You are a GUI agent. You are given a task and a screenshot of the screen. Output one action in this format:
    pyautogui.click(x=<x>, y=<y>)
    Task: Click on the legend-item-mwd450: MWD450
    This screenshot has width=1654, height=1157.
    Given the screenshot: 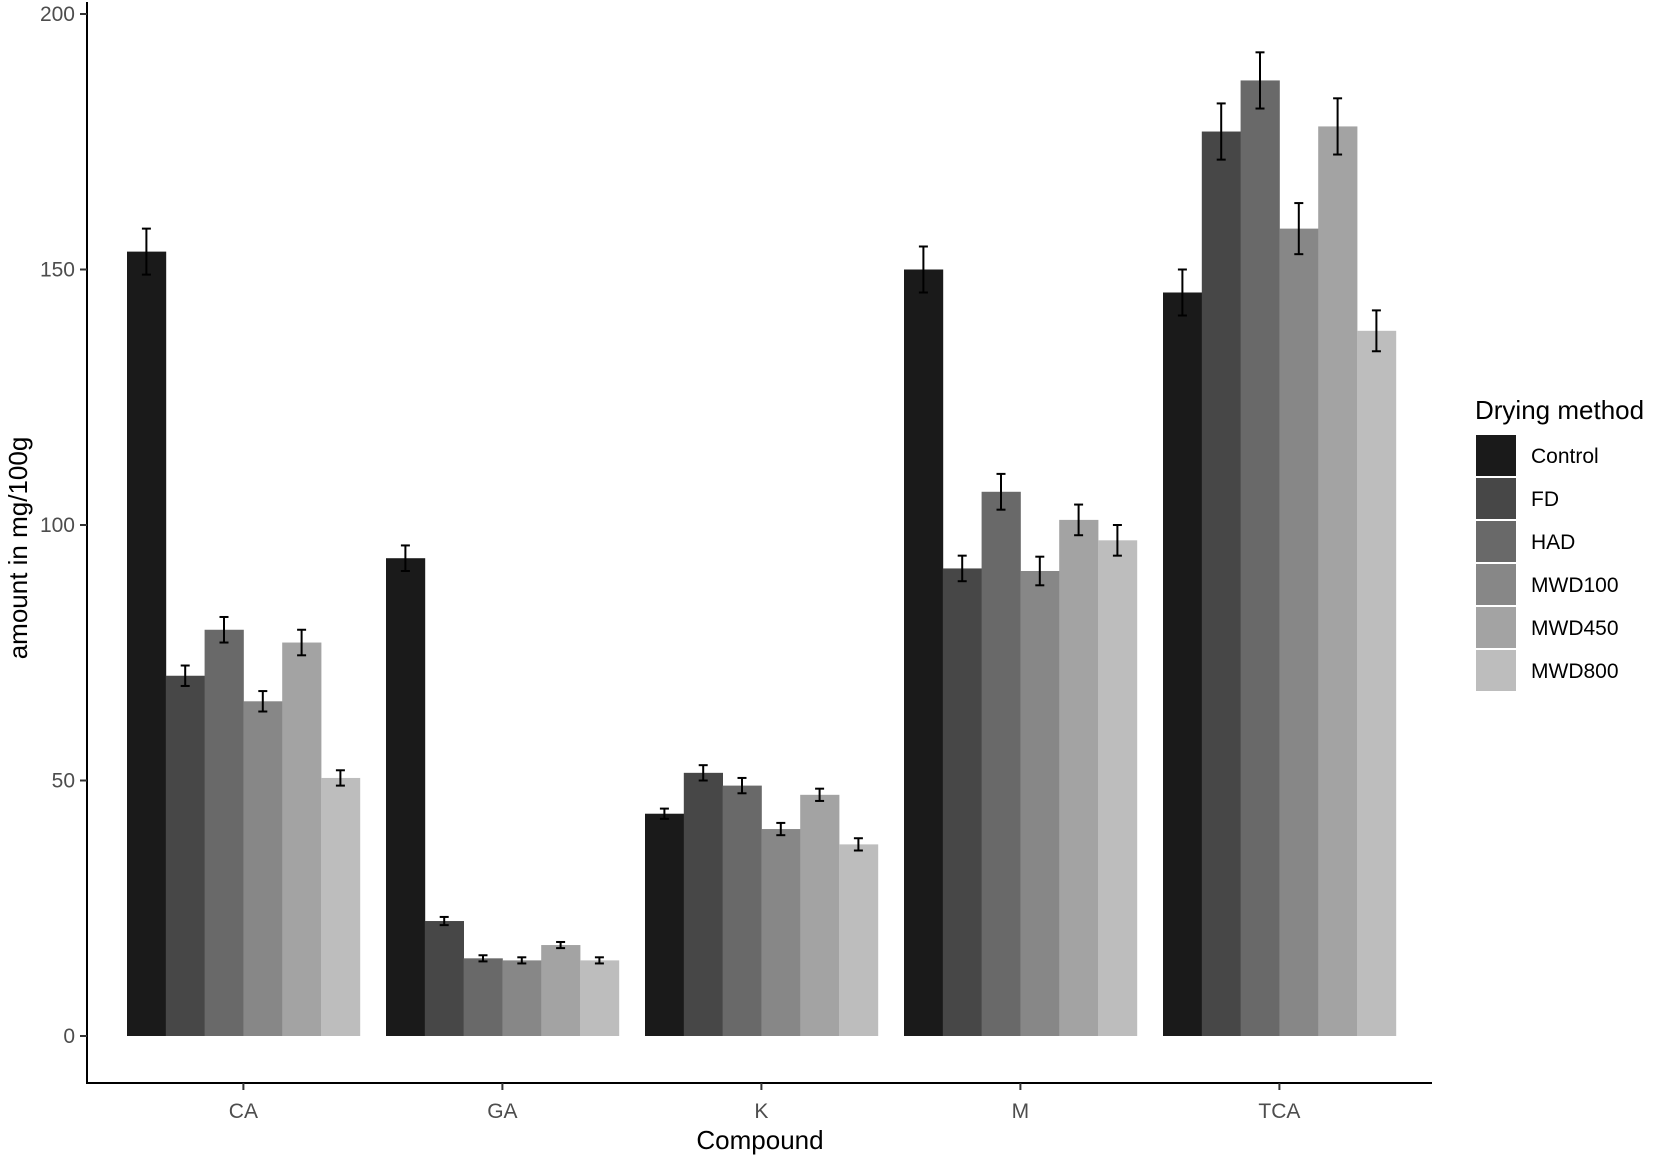 What is the action you would take?
    pyautogui.click(x=1547, y=627)
    